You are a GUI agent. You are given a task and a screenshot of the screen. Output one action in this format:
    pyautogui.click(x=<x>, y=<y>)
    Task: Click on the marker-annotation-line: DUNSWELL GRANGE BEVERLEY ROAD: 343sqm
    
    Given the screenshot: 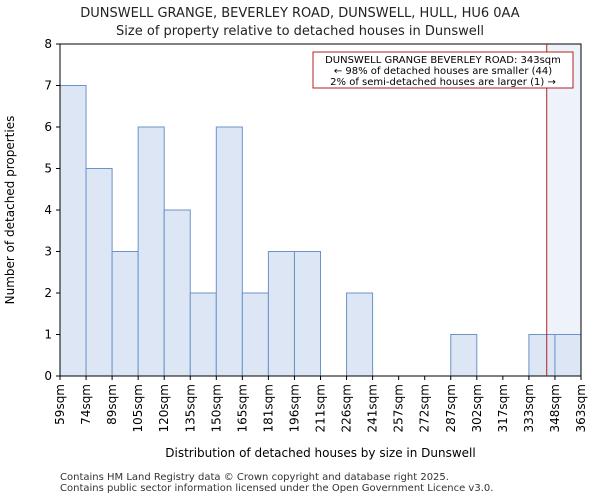 What is the action you would take?
    pyautogui.click(x=443, y=60)
    